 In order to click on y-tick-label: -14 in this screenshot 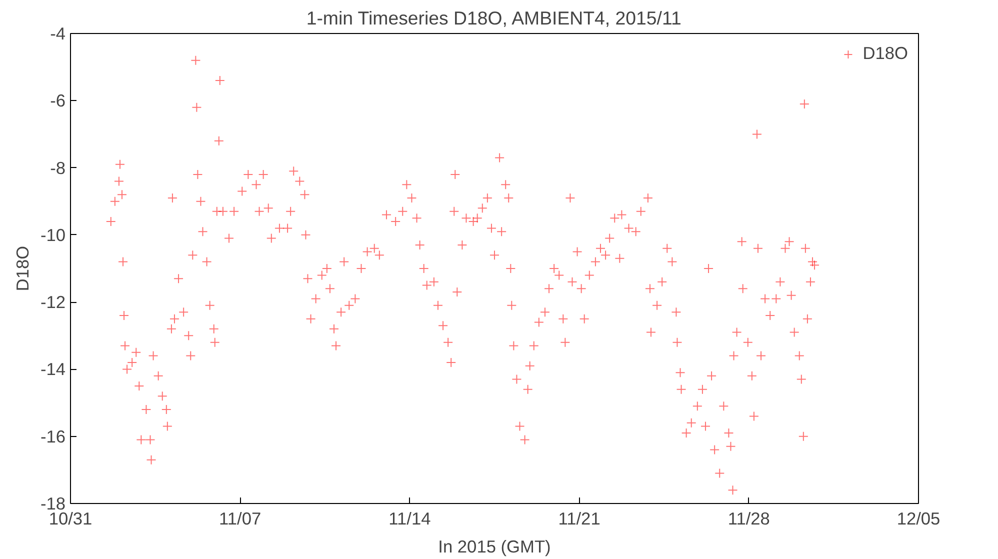, I will do `click(53, 369)`.